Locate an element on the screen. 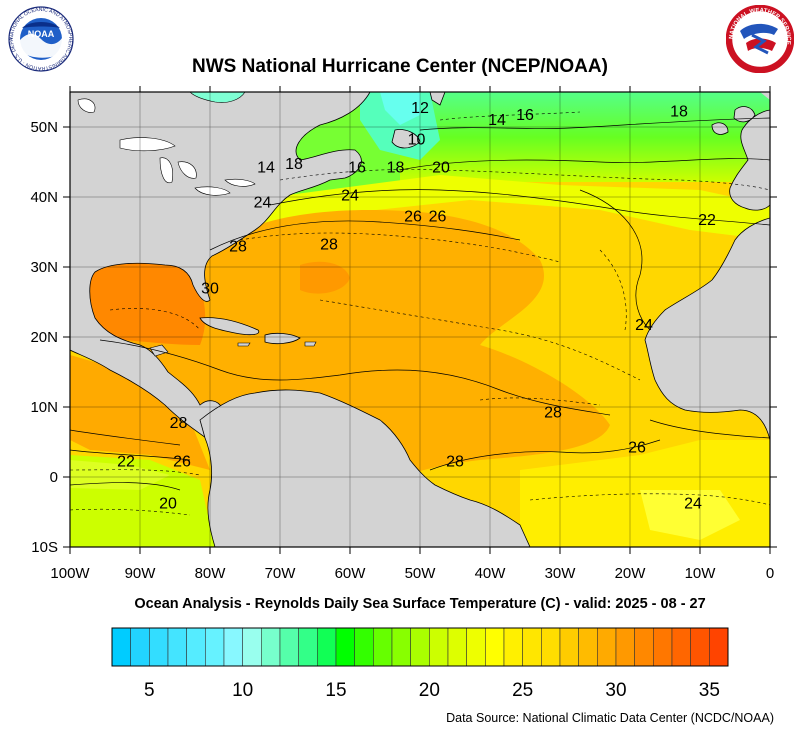  y-tick-label: 30N is located at coordinates (44, 267).